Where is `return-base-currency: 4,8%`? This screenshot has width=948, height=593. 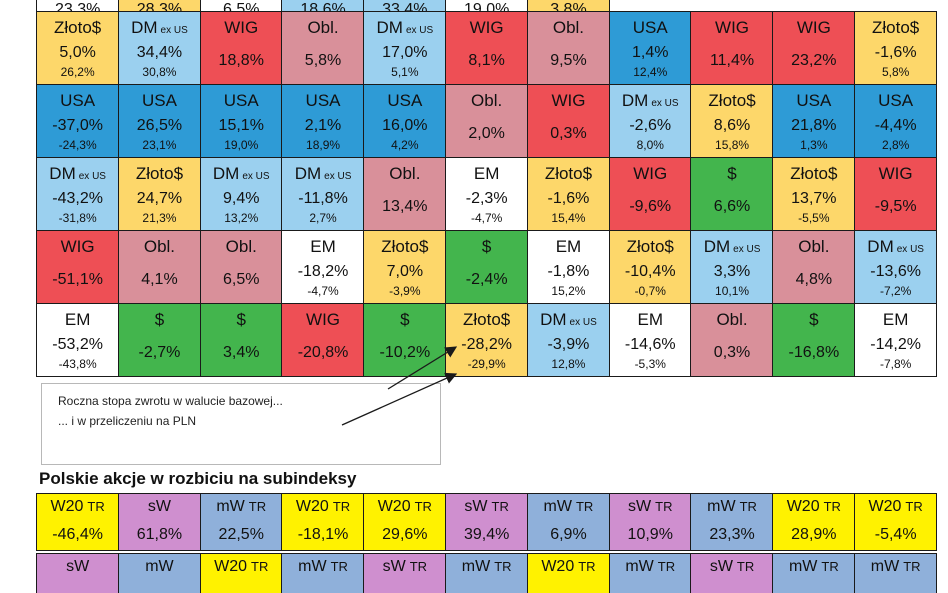 return-base-currency: 4,8% is located at coordinates (814, 279).